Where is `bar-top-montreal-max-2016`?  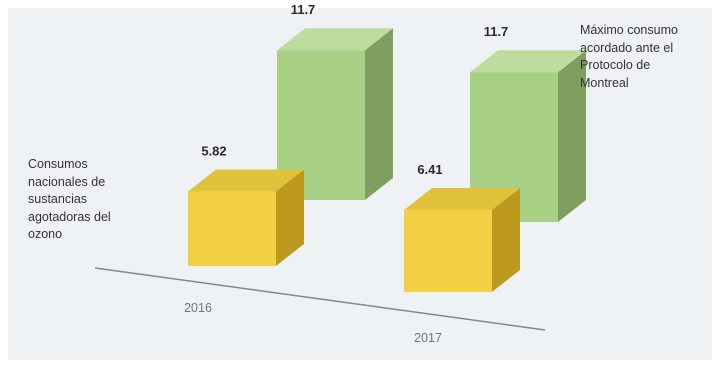 bar-top-montreal-max-2016 is located at coordinates (335, 39).